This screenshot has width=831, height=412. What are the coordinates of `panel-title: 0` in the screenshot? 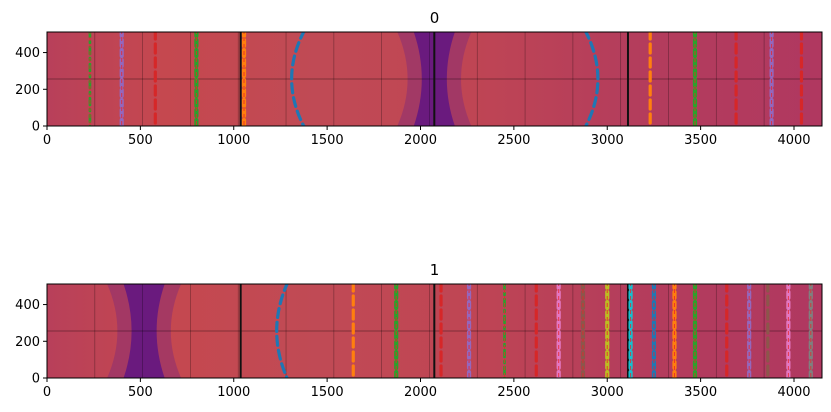 It's located at (435, 18).